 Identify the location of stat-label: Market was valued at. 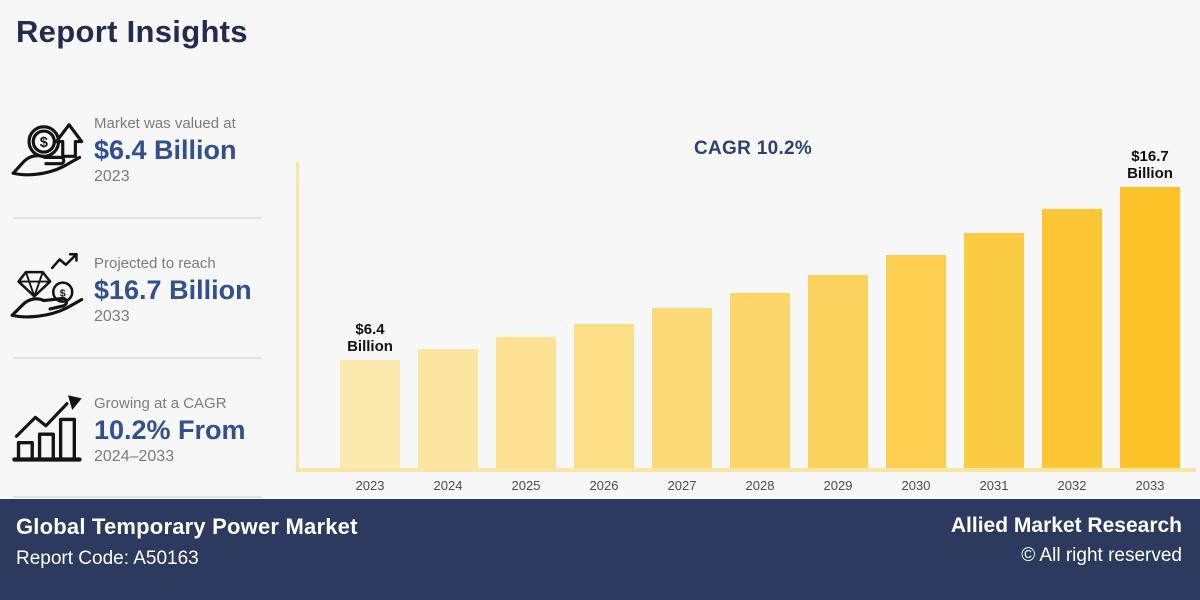
(165, 123).